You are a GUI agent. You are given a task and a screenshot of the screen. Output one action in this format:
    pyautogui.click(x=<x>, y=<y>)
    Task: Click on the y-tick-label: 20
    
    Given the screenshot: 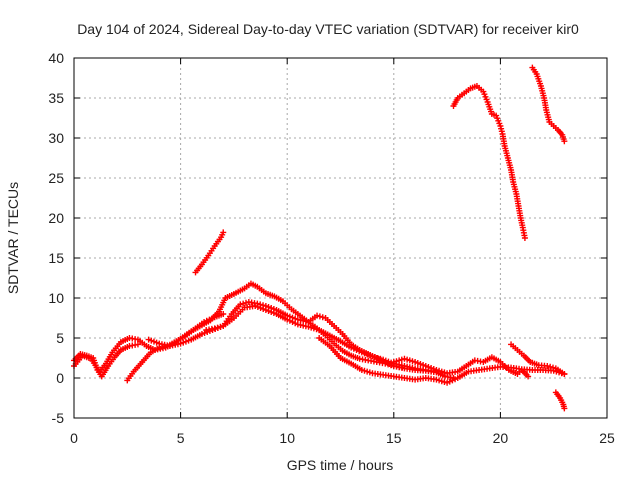 What is the action you would take?
    pyautogui.click(x=56, y=218)
    